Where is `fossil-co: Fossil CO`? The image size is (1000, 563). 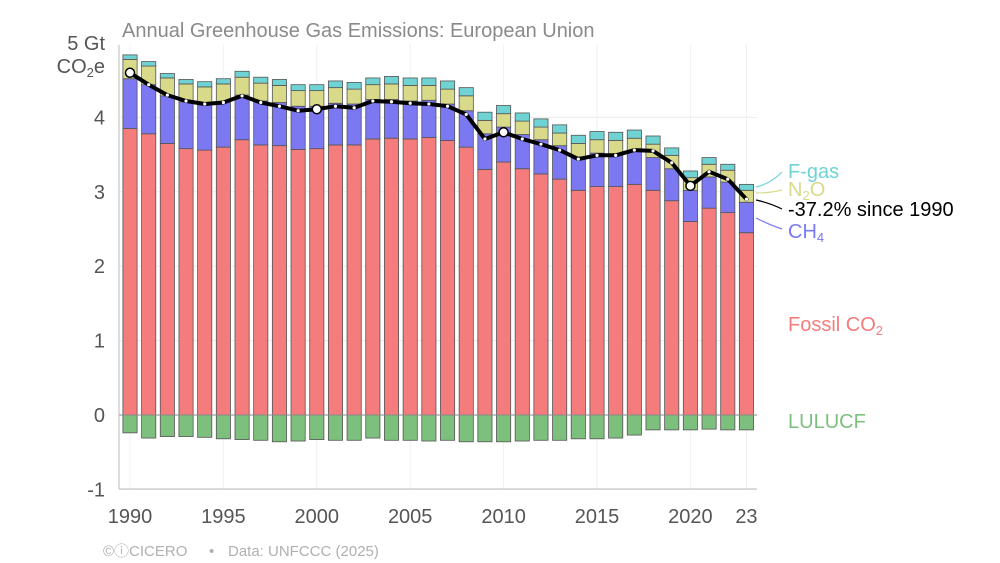 fossil-co: Fossil CO is located at coordinates (832, 325).